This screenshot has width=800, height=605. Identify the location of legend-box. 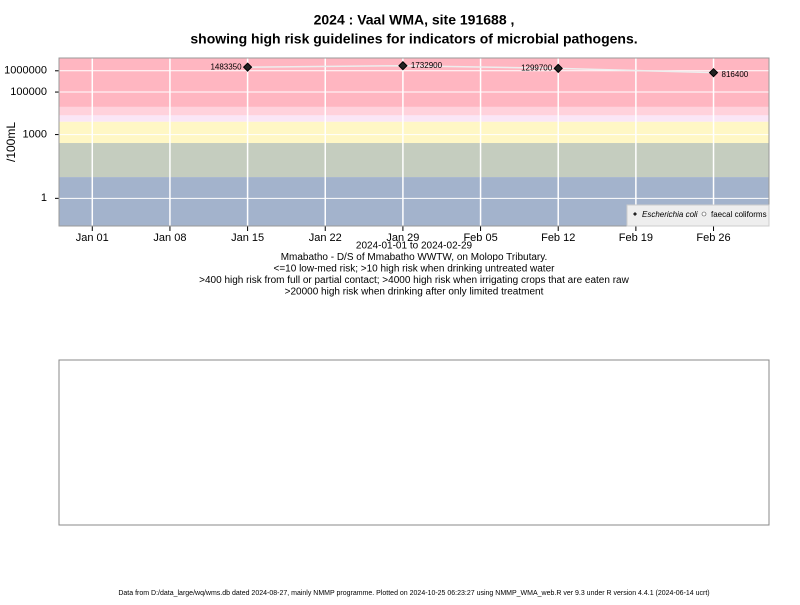
(698, 215).